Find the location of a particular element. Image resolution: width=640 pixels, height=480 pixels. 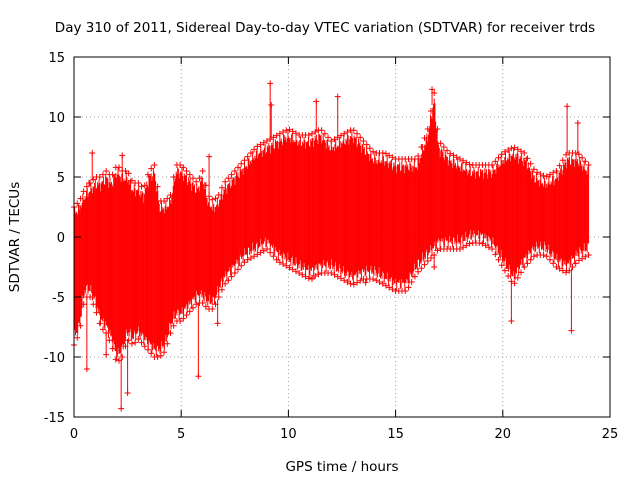

y-tick-label: 15 is located at coordinates (56, 58).